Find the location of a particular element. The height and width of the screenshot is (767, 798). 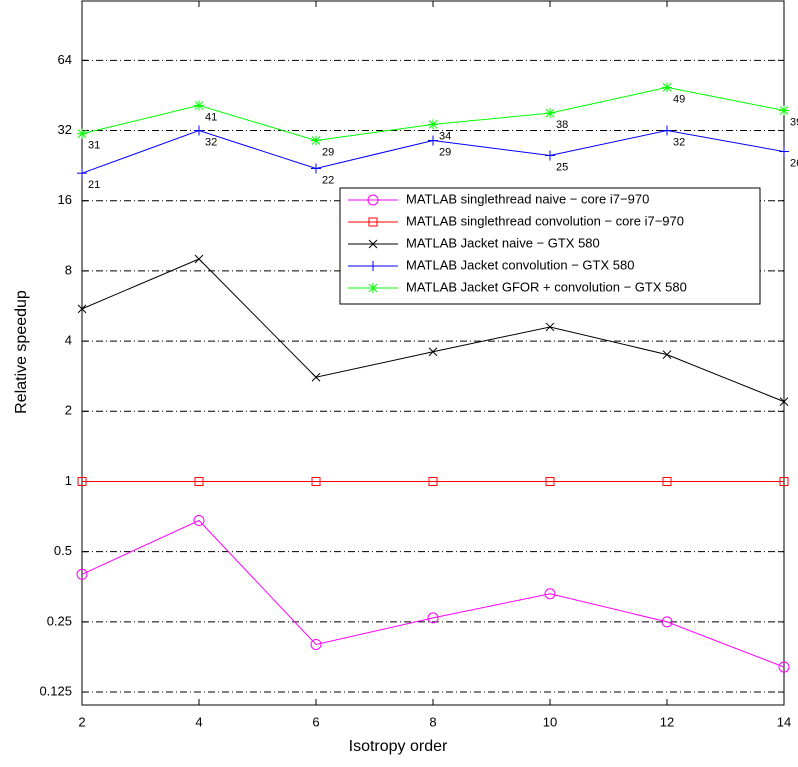

data-label: 39 is located at coordinates (794, 122).